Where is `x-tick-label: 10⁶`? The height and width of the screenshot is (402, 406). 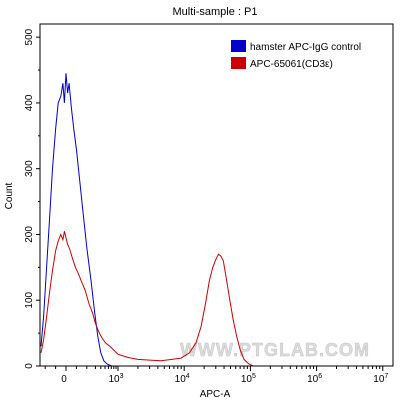
x-tick-label: 10⁶ is located at coordinates (314, 379).